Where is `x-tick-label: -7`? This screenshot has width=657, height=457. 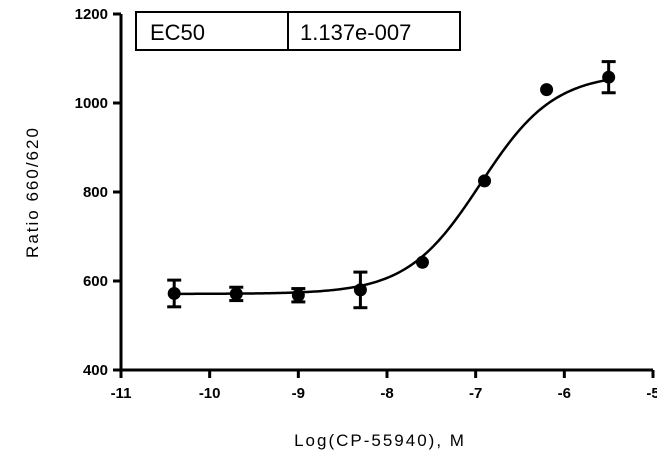
x-tick-label: -7 is located at coordinates (475, 393).